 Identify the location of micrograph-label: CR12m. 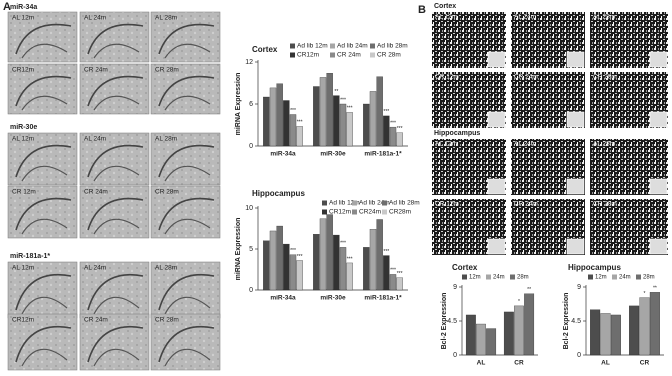
(23, 70).